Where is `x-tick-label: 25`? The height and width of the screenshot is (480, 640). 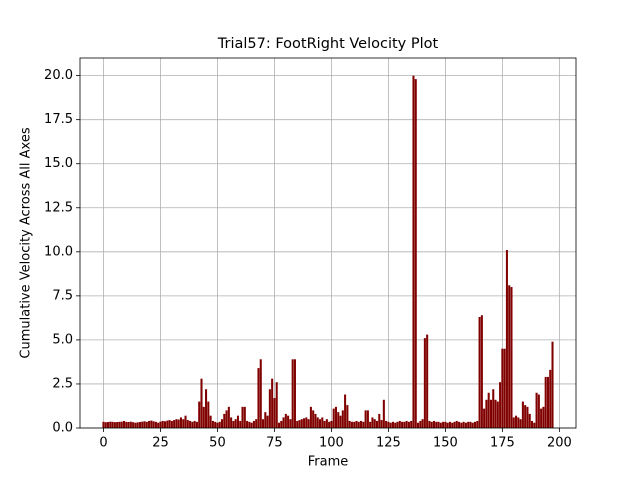
x-tick-label: 25 is located at coordinates (160, 443).